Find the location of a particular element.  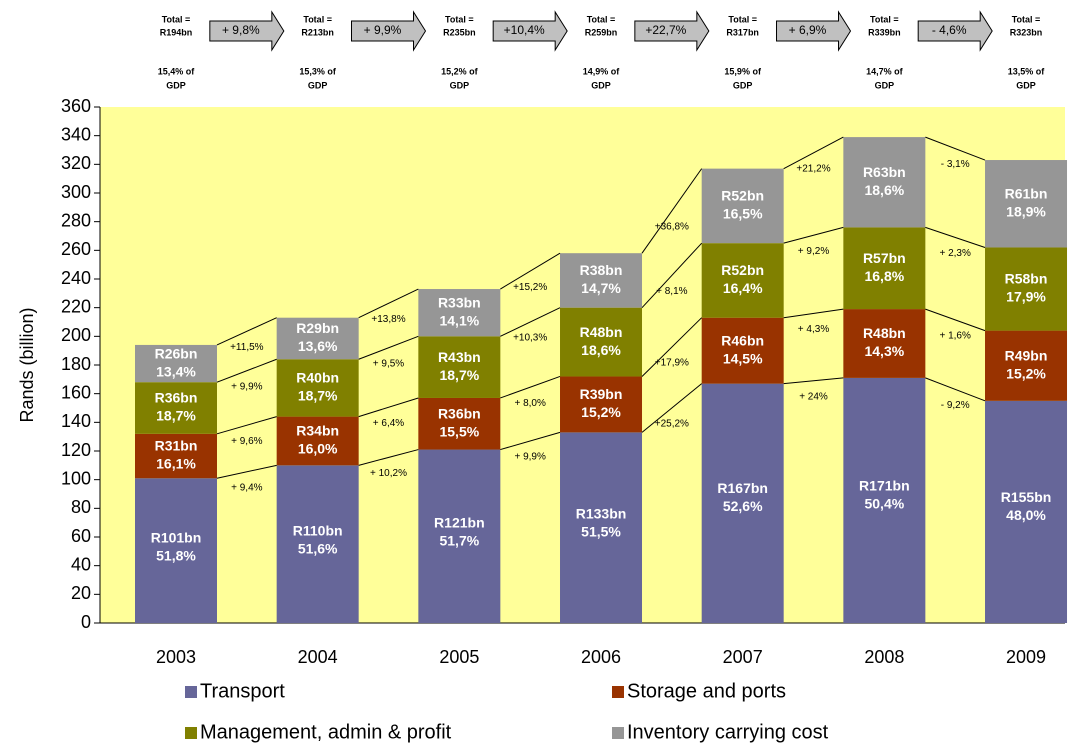

legend-label: Management, admin & profit is located at coordinates (326, 732).